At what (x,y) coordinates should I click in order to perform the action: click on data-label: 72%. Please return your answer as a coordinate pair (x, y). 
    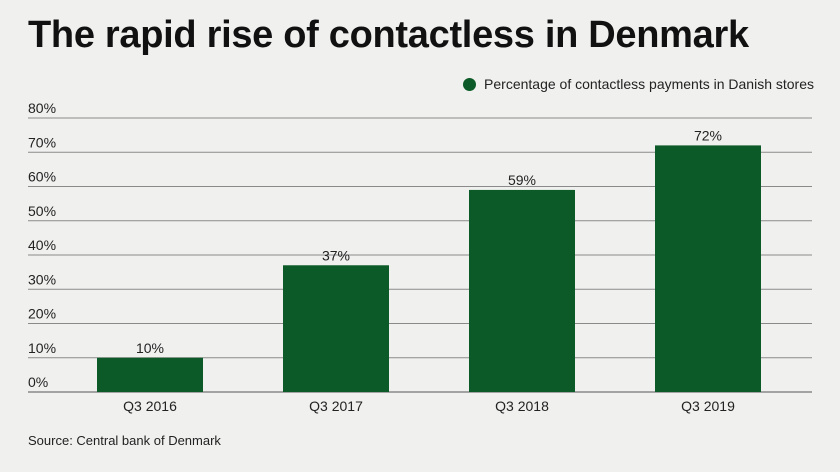
    Looking at the image, I should click on (708, 135).